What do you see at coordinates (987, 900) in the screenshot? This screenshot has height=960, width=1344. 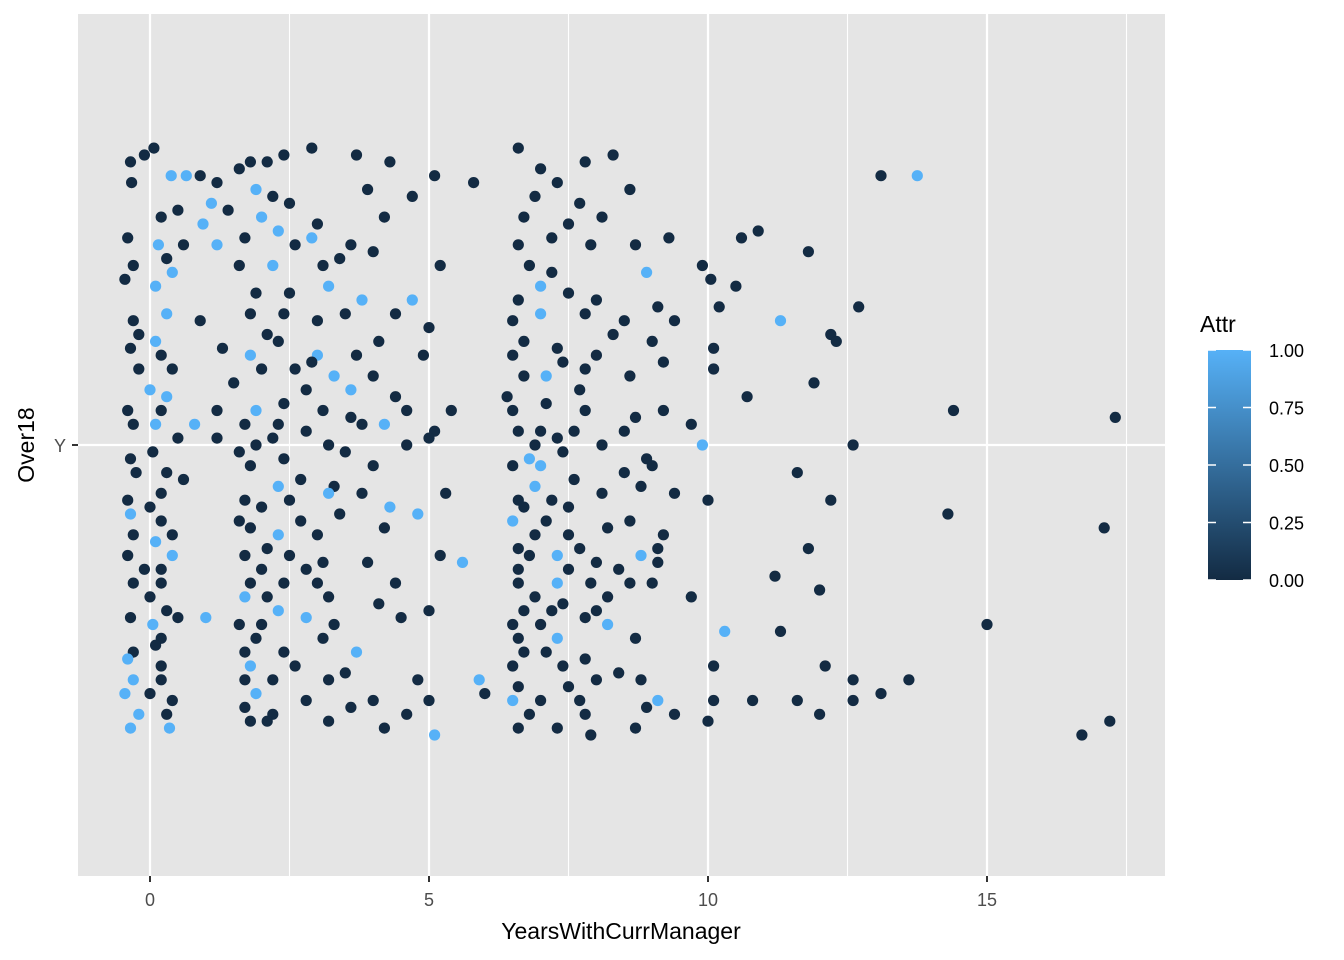 I see `x-tick-label: 15` at bounding box center [987, 900].